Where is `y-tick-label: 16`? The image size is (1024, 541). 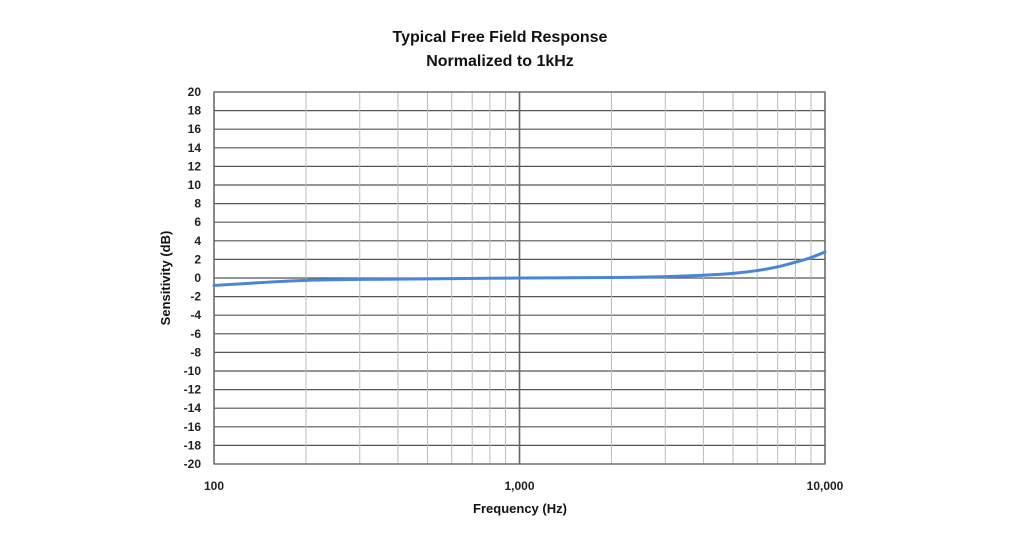 y-tick-label: 16 is located at coordinates (195, 129).